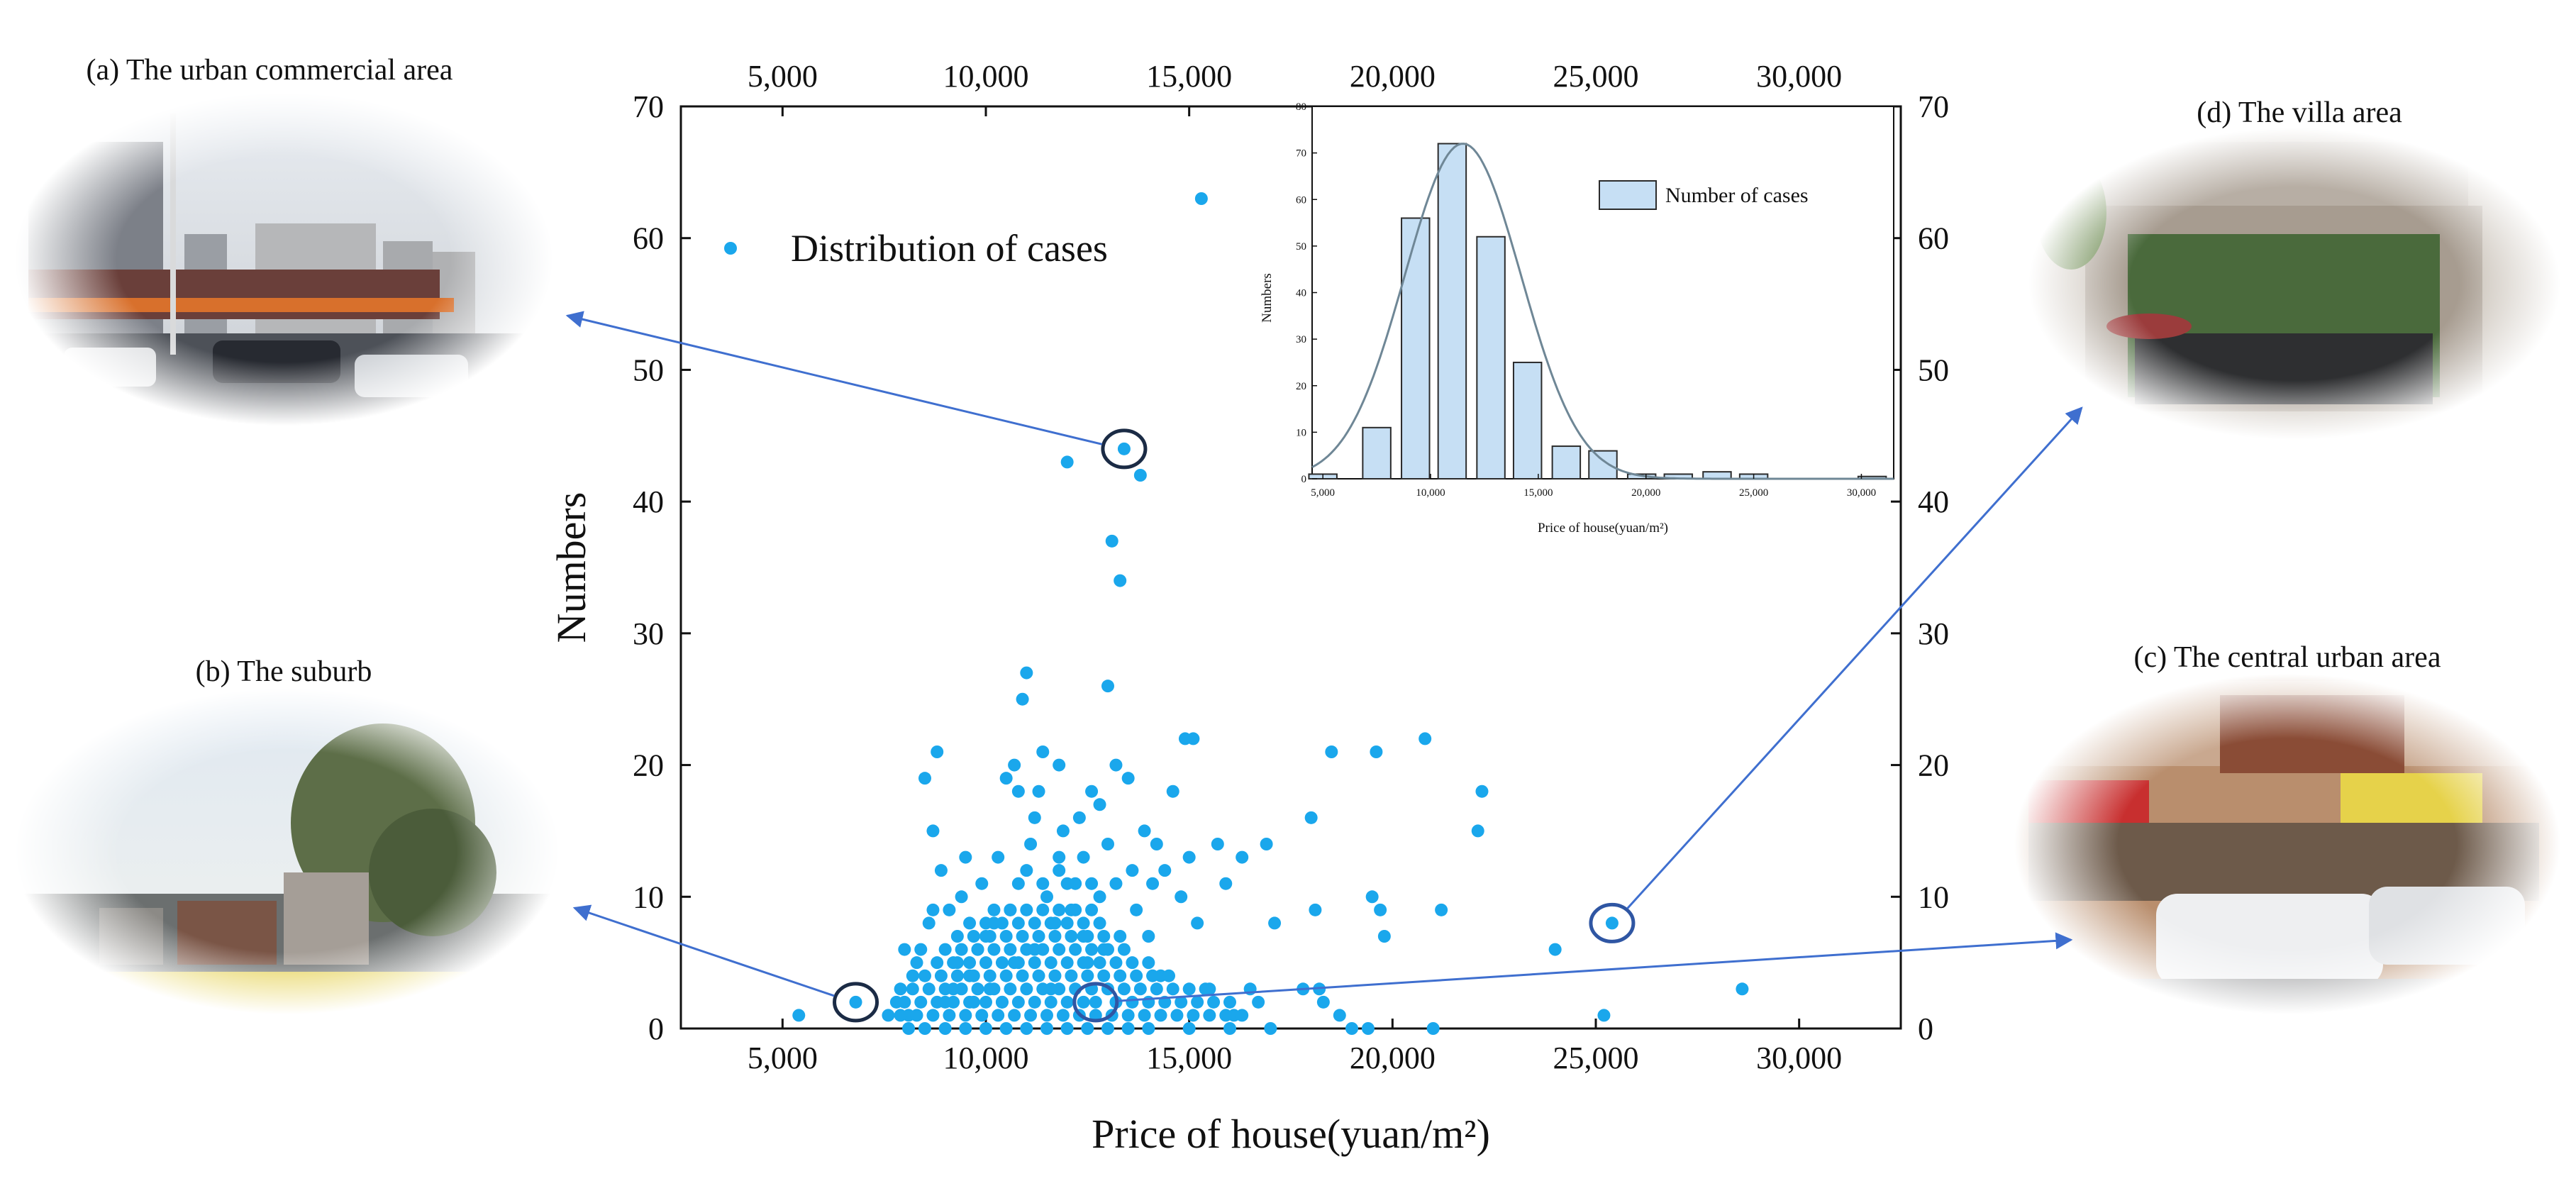 This screenshot has height=1181, width=2576. I want to click on inset-bars, so click(1598, 311).